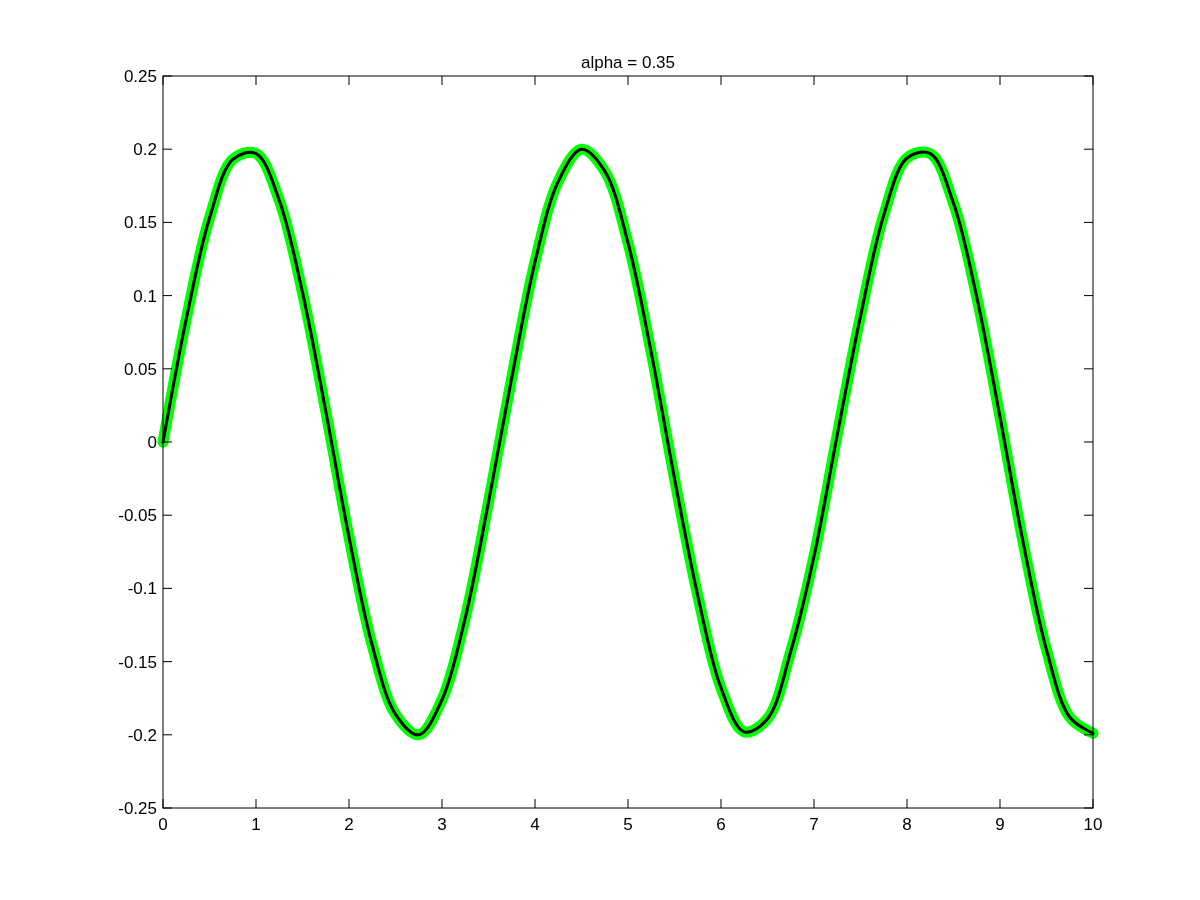 The height and width of the screenshot is (900, 1200). What do you see at coordinates (140, 369) in the screenshot?
I see `y-tick-label: 0.05` at bounding box center [140, 369].